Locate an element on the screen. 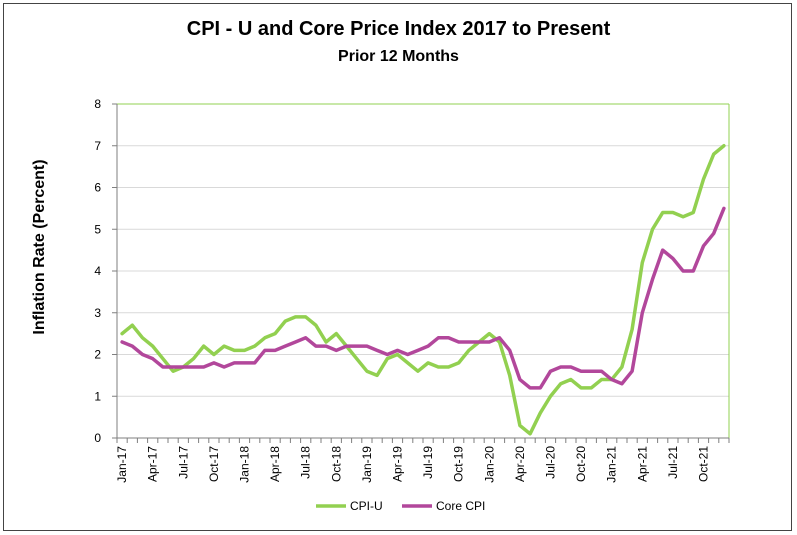  x-tick-label: Jul-17 is located at coordinates (183, 462).